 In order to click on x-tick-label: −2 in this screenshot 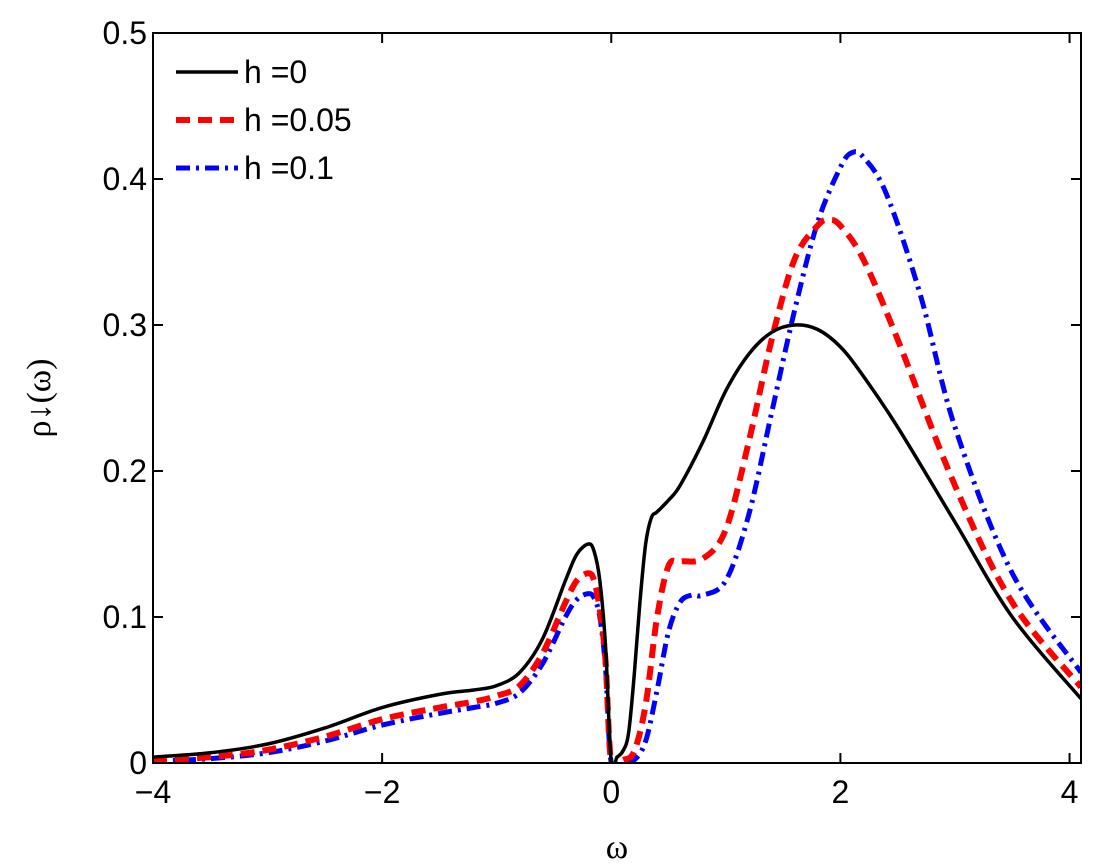, I will do `click(382, 792)`.